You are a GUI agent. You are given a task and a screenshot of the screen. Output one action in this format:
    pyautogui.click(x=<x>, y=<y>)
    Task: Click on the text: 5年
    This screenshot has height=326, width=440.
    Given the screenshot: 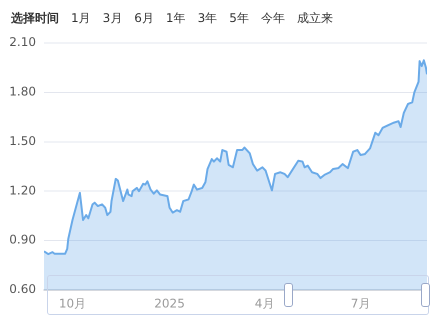 What is the action you would take?
    pyautogui.click(x=239, y=18)
    